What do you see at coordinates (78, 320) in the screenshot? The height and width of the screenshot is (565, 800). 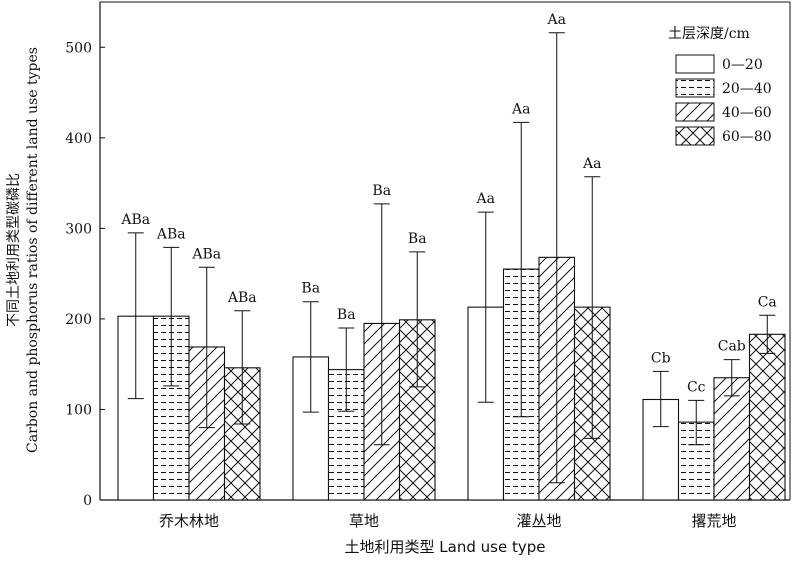 I see `y-tick-label: 200` at bounding box center [78, 320].